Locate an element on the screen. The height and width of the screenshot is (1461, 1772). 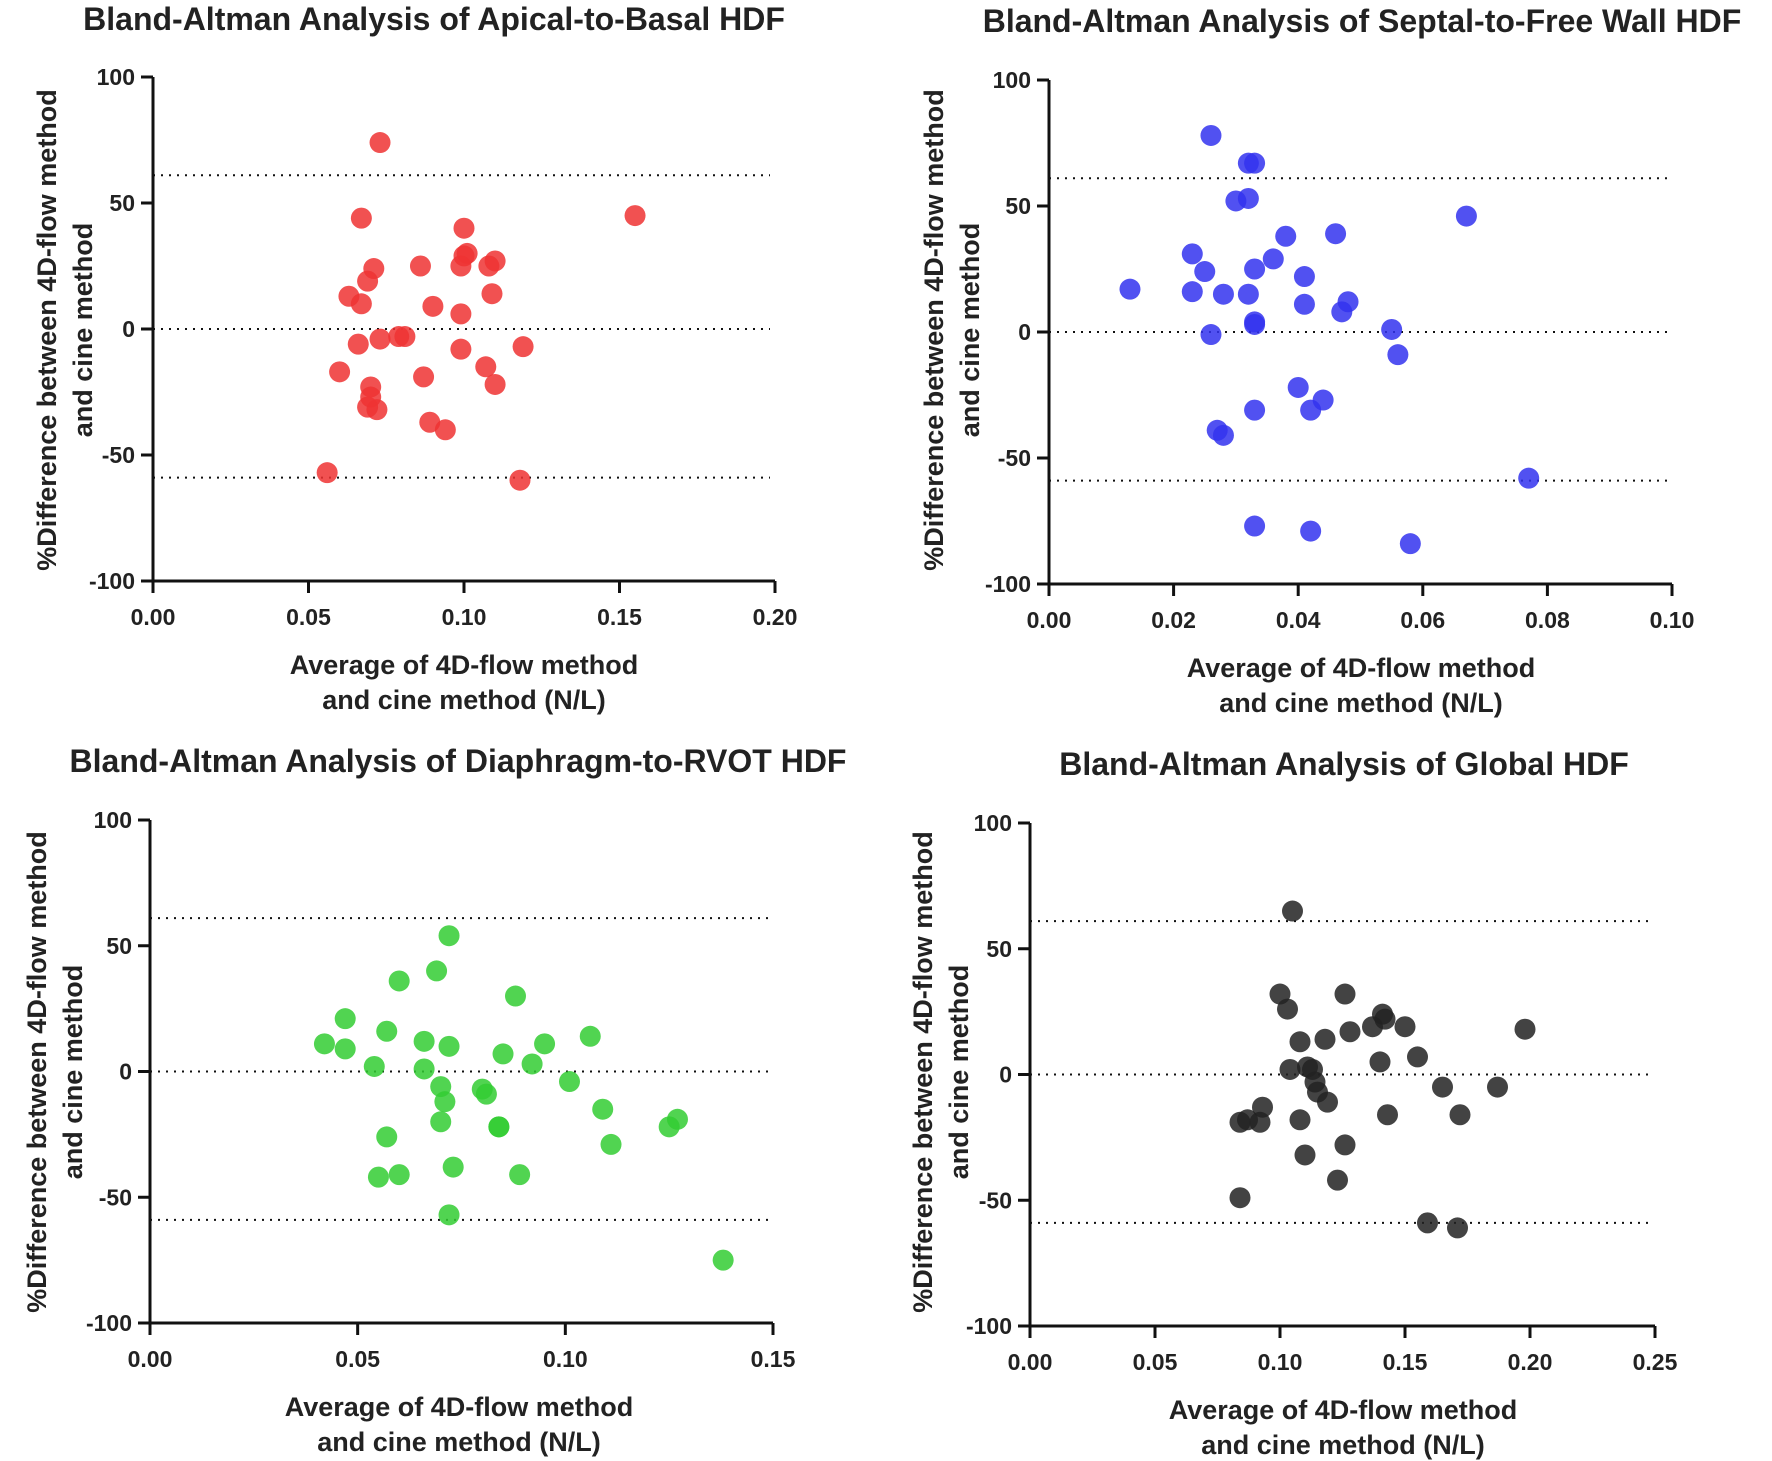
x-tick-label: 0.04 is located at coordinates (1298, 620).